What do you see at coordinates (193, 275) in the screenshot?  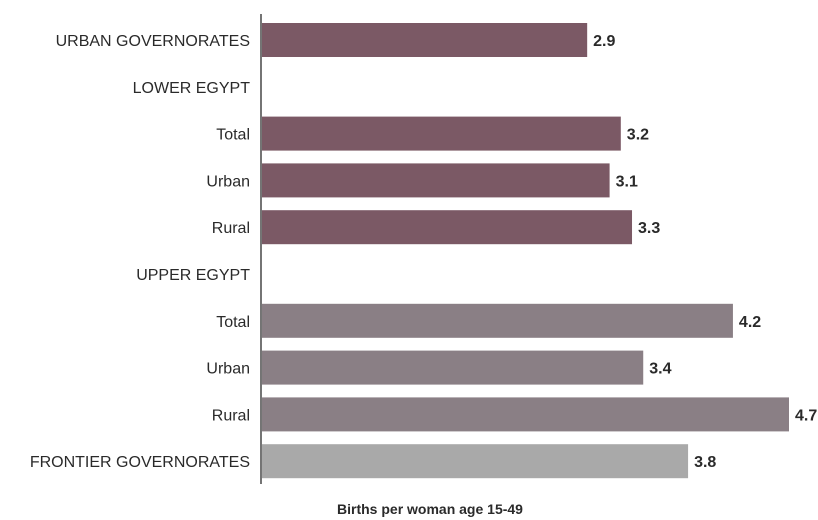 I see `category-label-upper-egypt-5: UPPER EGYPT` at bounding box center [193, 275].